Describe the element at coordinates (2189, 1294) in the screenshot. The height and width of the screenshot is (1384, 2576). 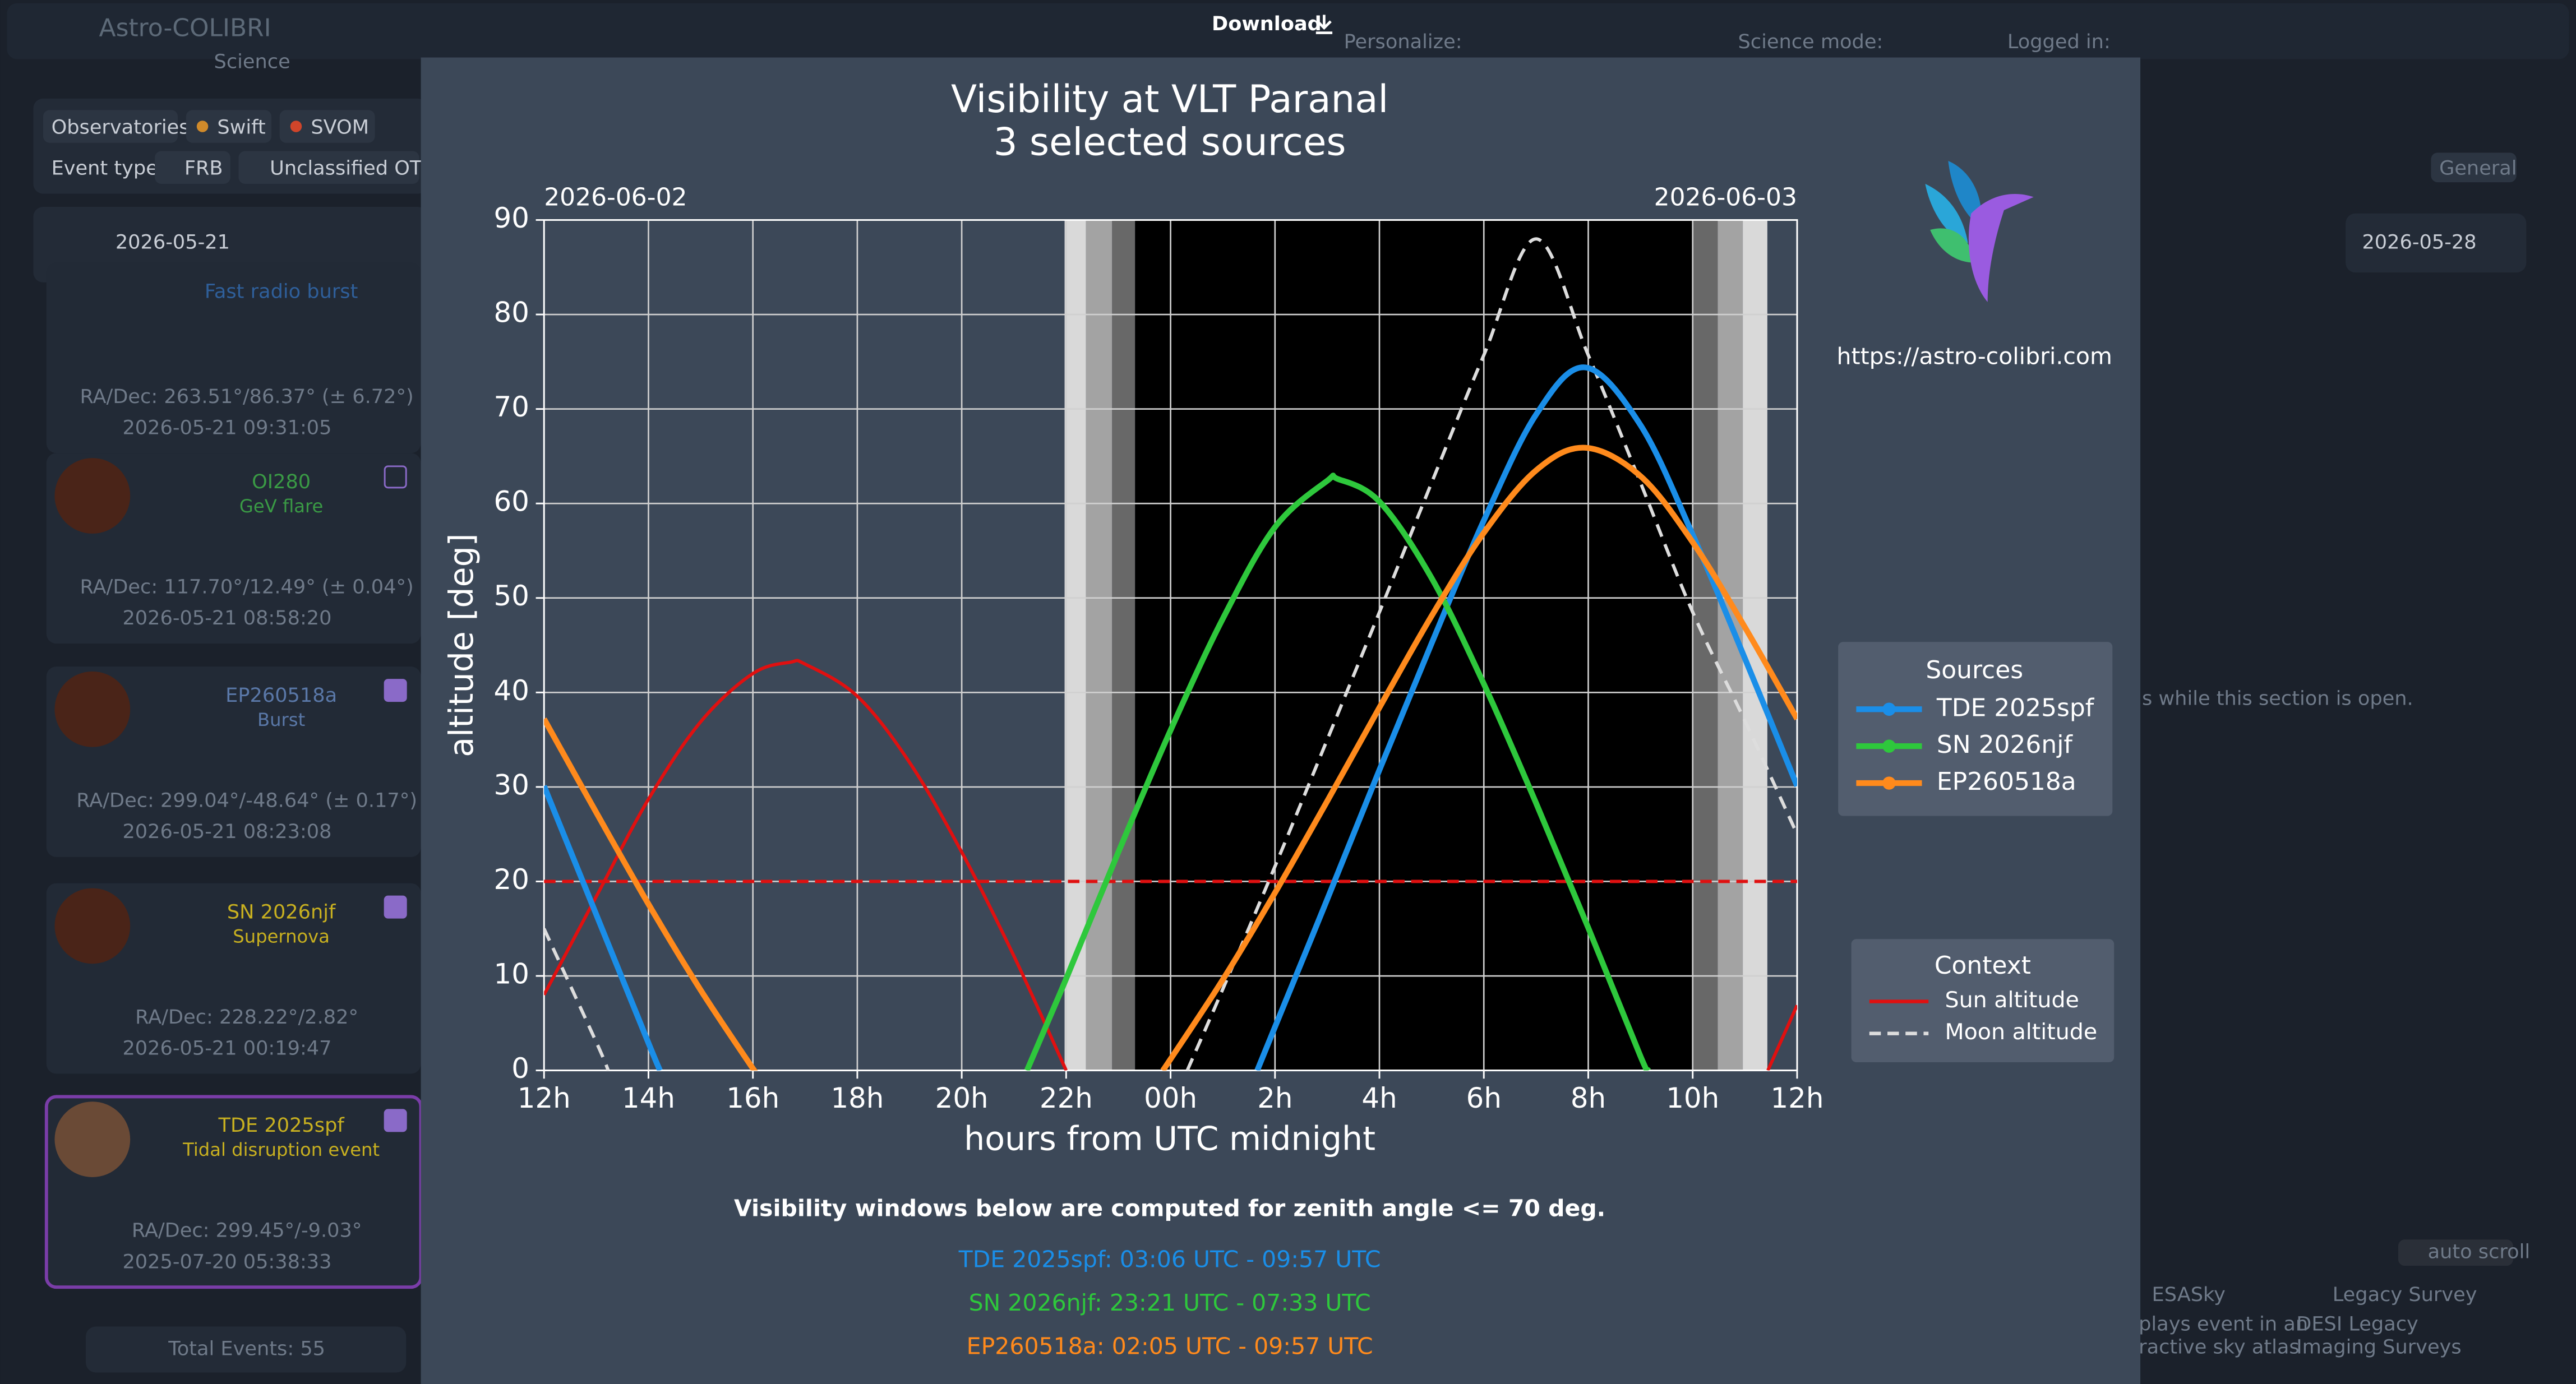
I see `tool-name: ESASky` at that location.